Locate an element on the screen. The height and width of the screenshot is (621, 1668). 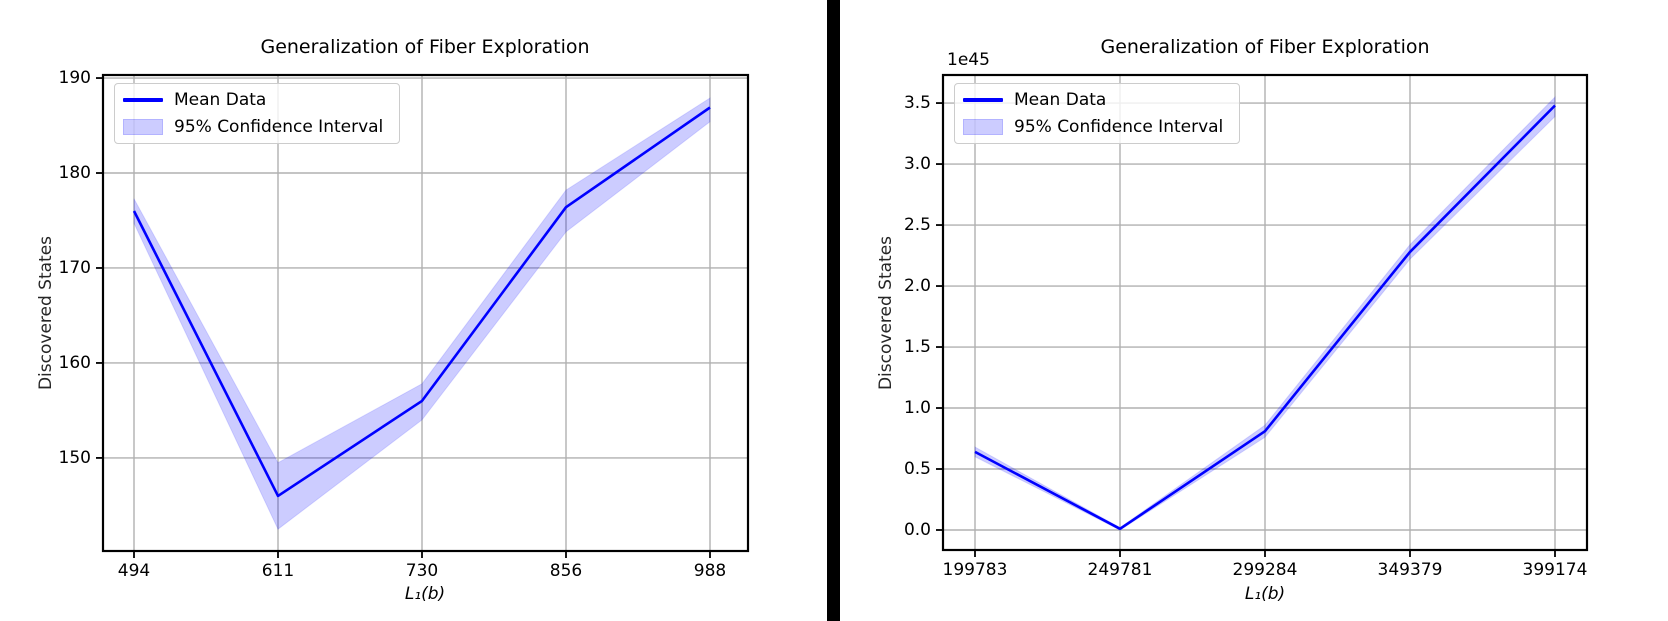
x-tick-label: 856 is located at coordinates (566, 571).